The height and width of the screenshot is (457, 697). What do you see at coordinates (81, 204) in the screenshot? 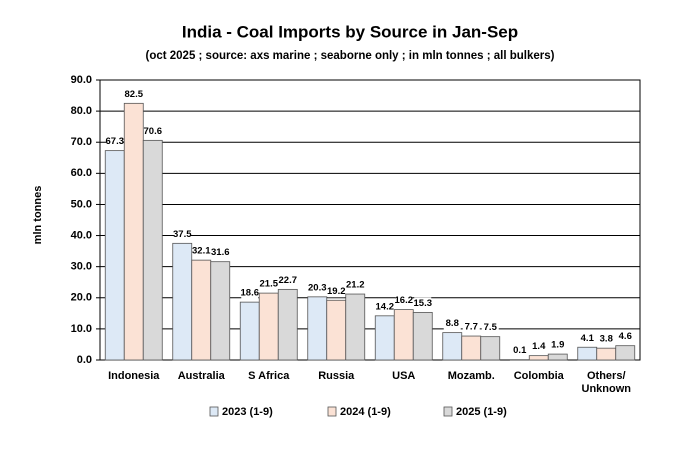
I see `y-tick-label: 50.0` at bounding box center [81, 204].